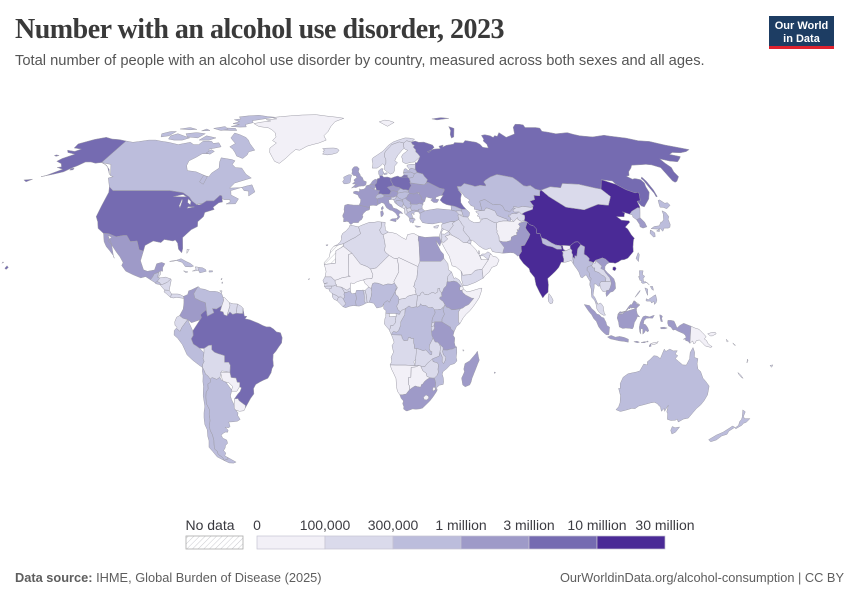 This screenshot has width=850, height=600. Describe the element at coordinates (393, 525) in the screenshot. I see `svg-text: 300,000` at that location.